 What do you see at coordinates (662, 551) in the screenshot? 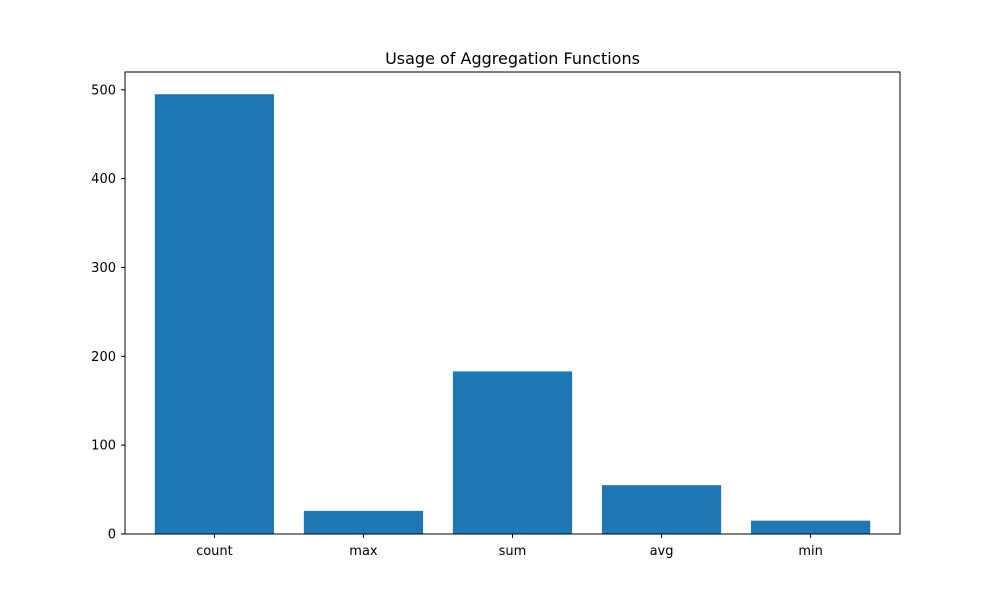
I see `x-tick-label: avg` at bounding box center [662, 551].